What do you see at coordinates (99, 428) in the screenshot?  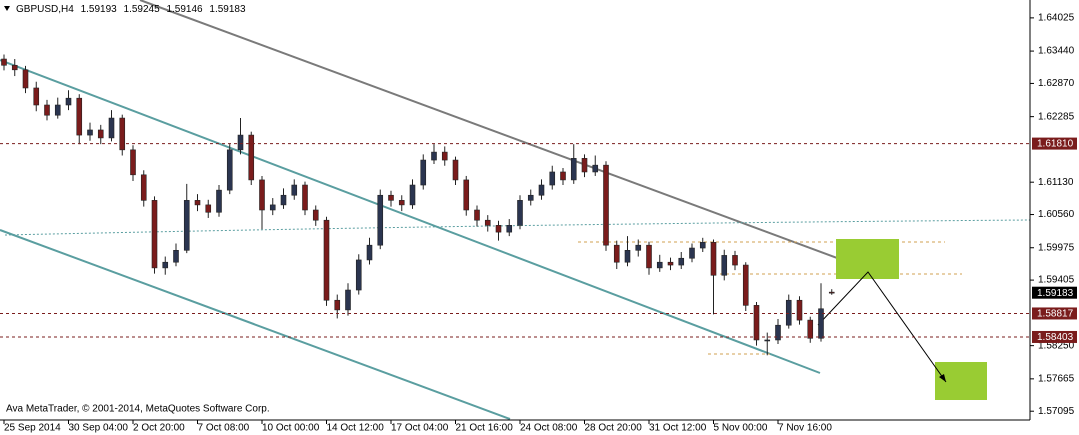 I see `x-tick-label: 30 Sep 04:00` at bounding box center [99, 428].